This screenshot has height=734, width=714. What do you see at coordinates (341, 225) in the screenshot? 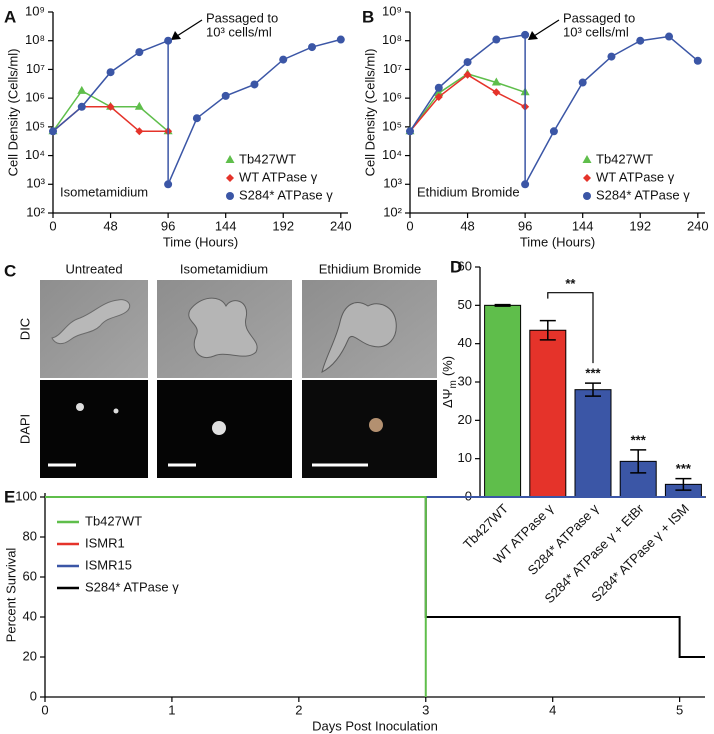
I see `x-tick-label: 240` at bounding box center [341, 225].